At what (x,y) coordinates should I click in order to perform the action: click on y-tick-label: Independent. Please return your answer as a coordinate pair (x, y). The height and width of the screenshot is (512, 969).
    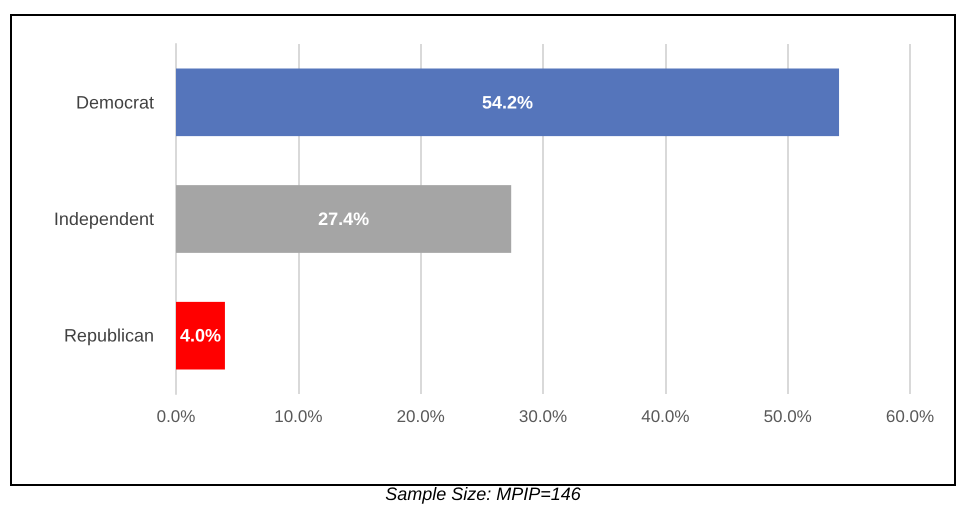
    Looking at the image, I should click on (104, 219).